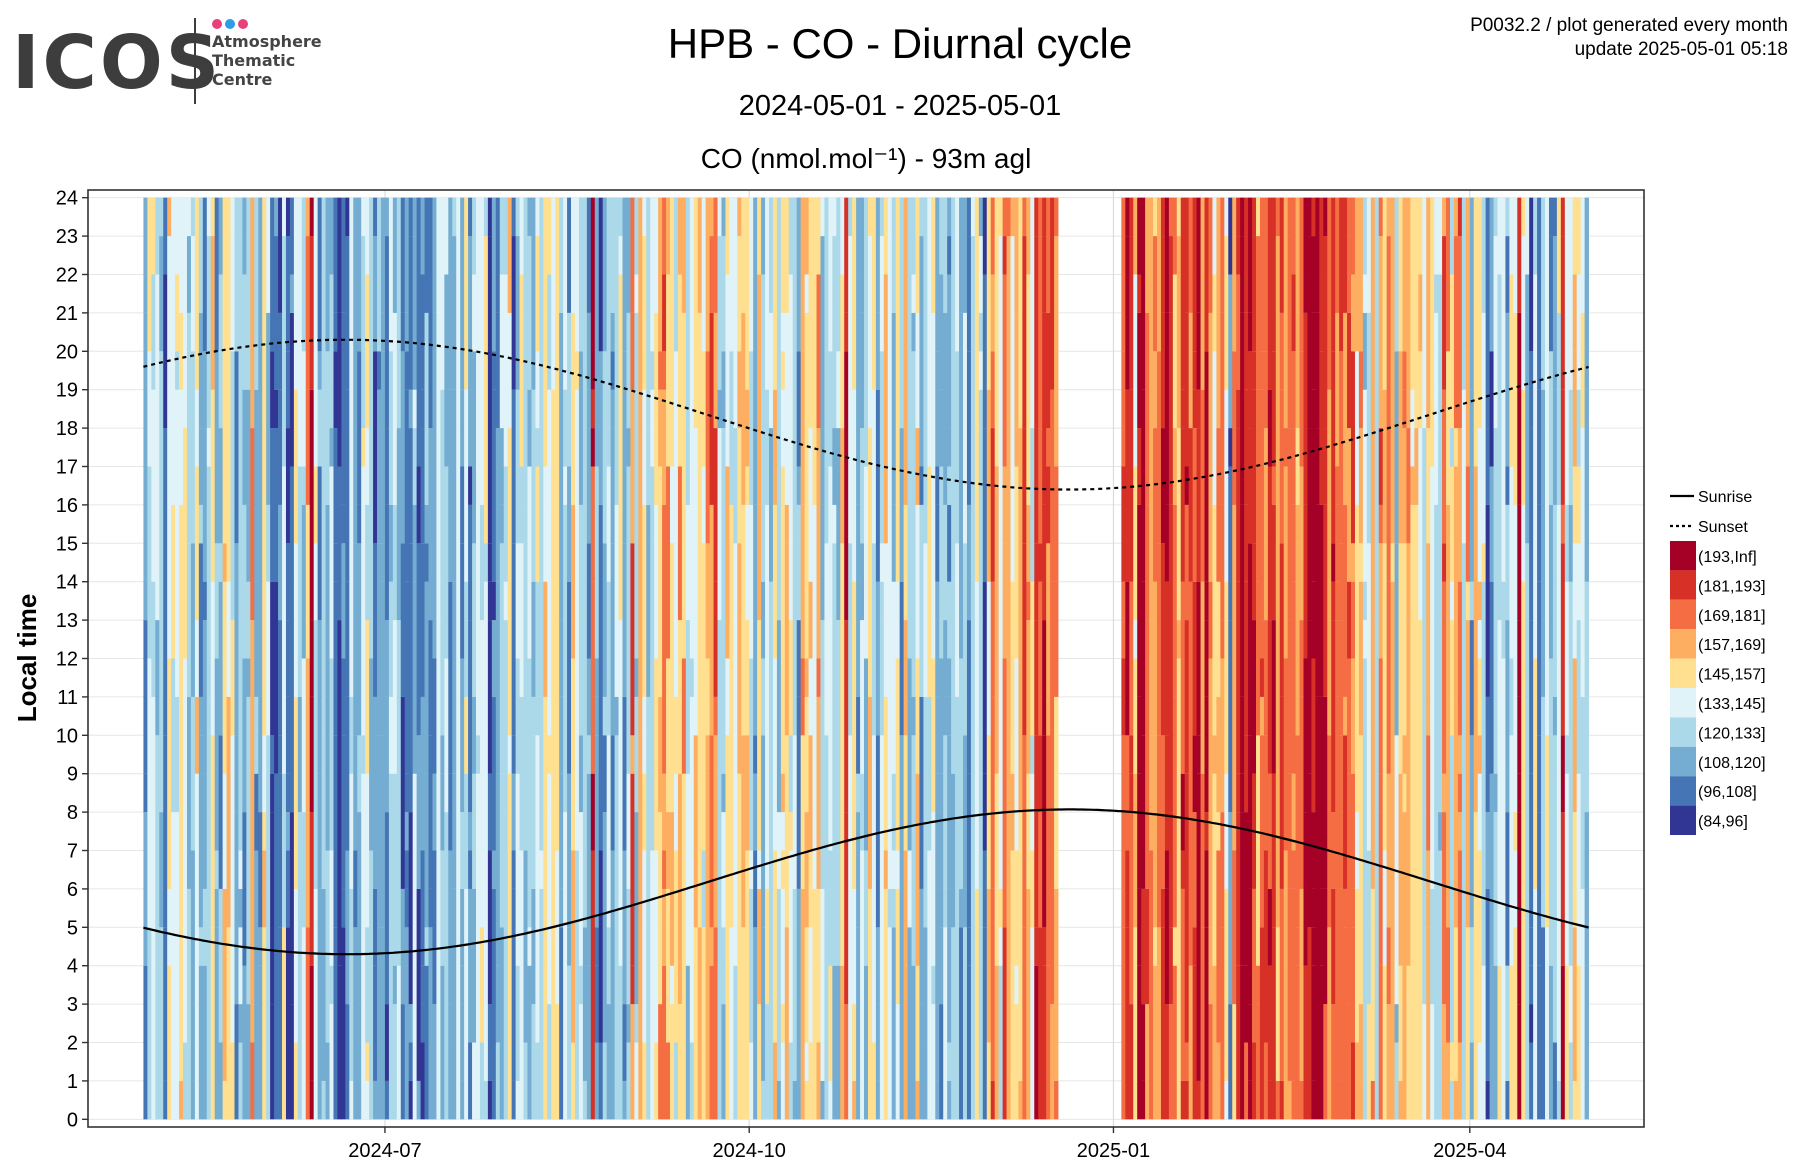 The height and width of the screenshot is (1170, 1800). Describe the element at coordinates (72, 1120) in the screenshot. I see `y-tick-label: 0` at that location.